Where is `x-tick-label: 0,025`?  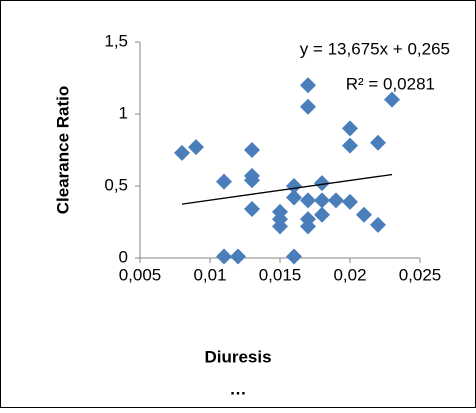
x-tick-label: 0,025 is located at coordinates (420, 274).